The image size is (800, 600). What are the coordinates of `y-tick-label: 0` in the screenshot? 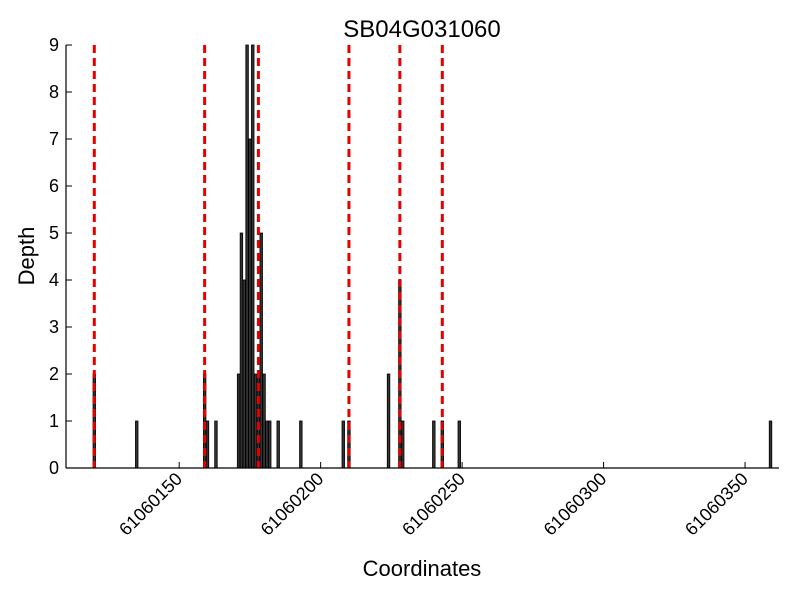 It's located at (54, 468).